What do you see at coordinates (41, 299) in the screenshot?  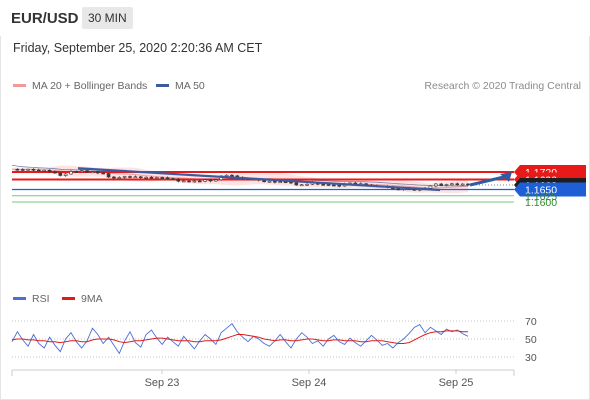 I see `legend-rsi-label: RSI` at bounding box center [41, 299].